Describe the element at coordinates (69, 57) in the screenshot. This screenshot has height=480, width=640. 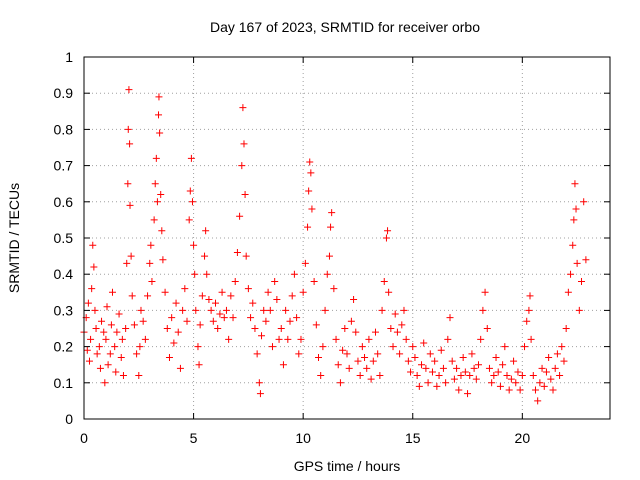
I see `y-tick-label: 1` at that location.